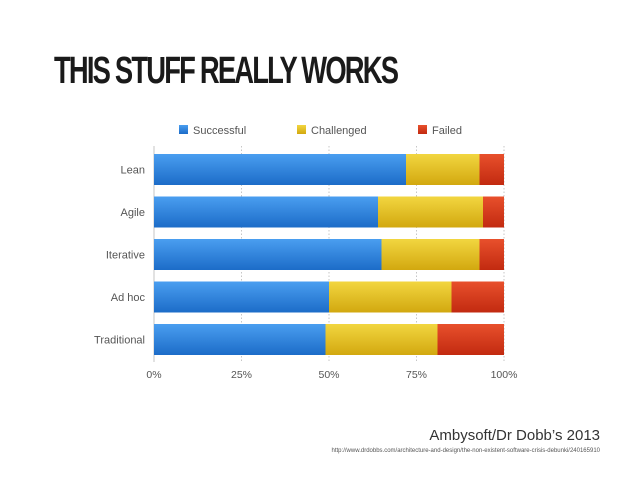  I want to click on bar-successful-ad-hoc, so click(241, 297).